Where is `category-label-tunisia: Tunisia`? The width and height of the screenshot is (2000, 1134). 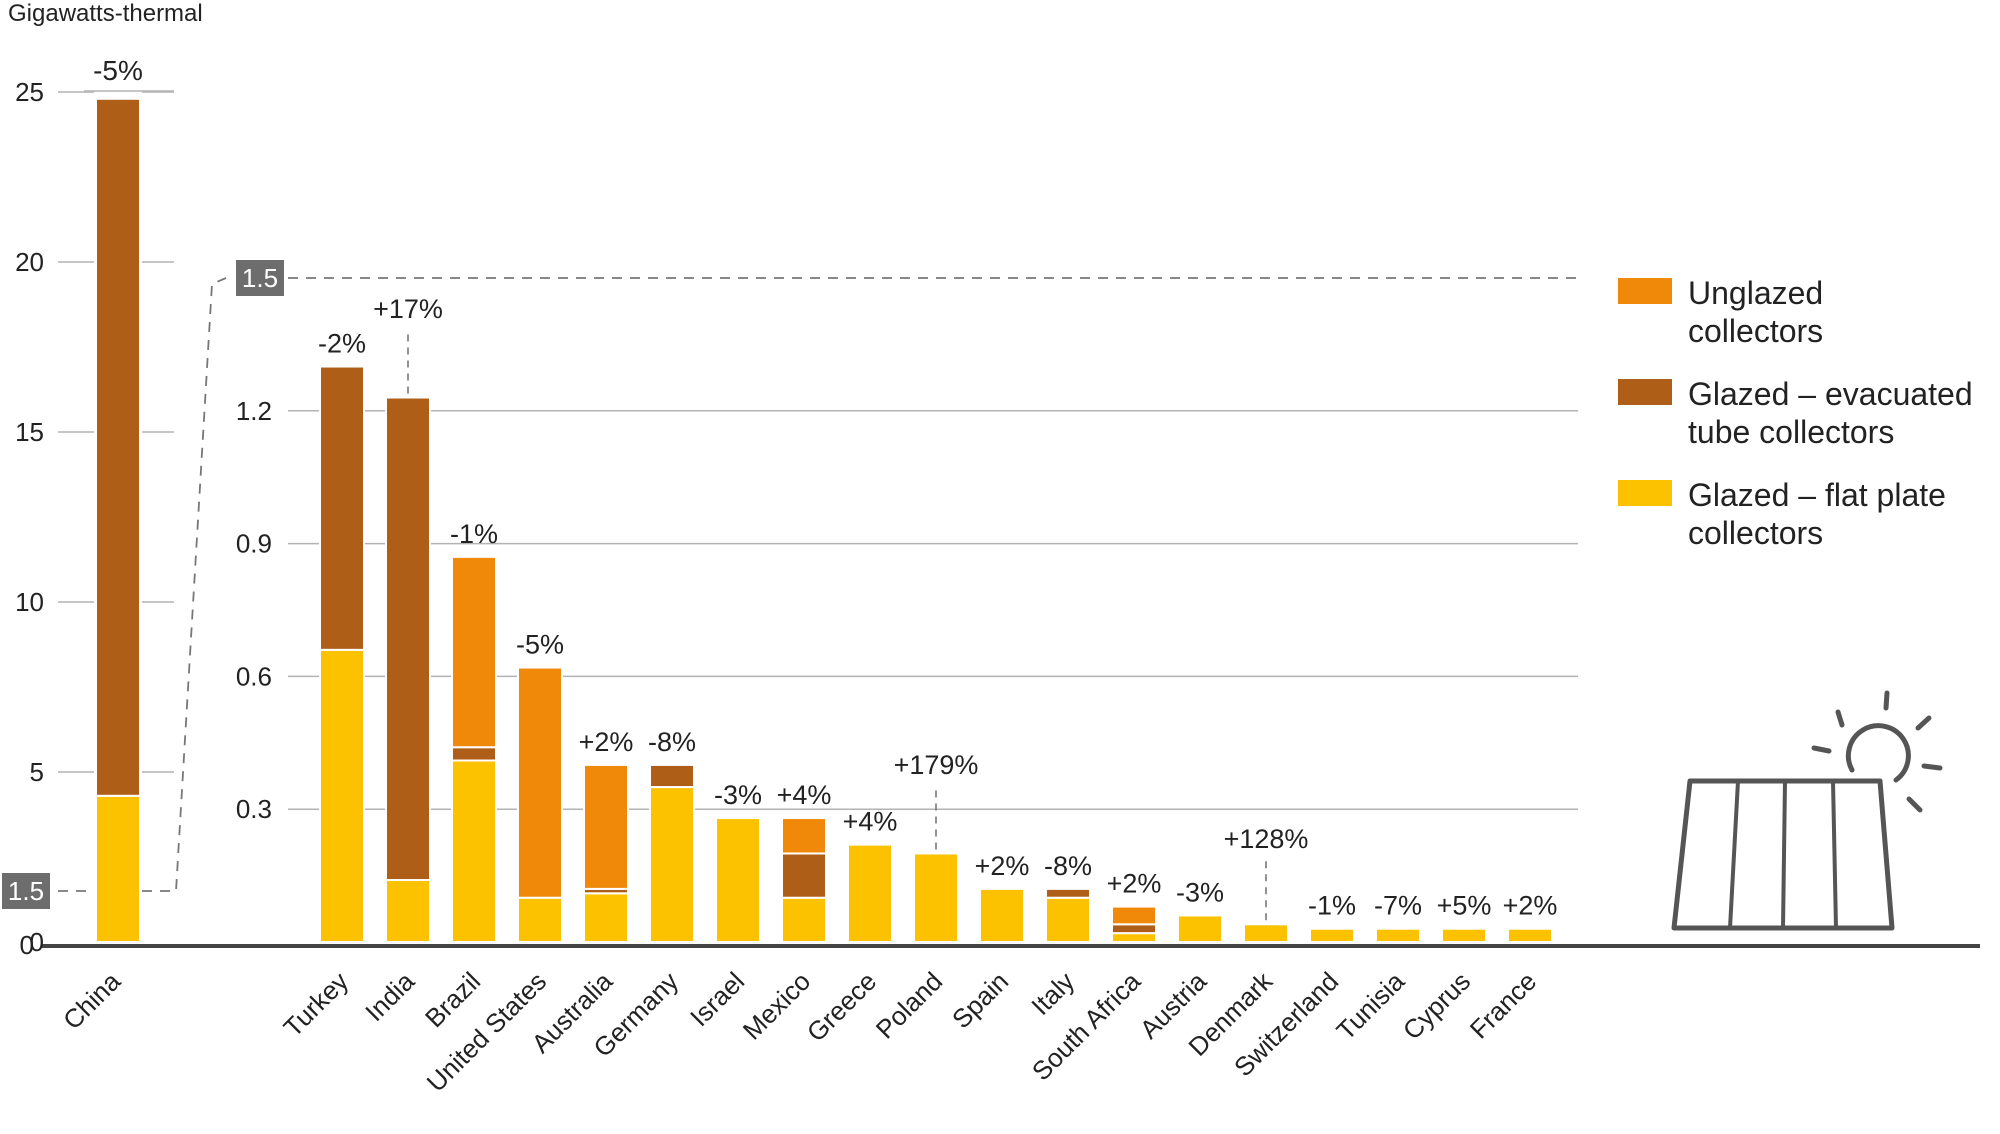
category-label-tunisia: Tunisia is located at coordinates (1370, 1006).